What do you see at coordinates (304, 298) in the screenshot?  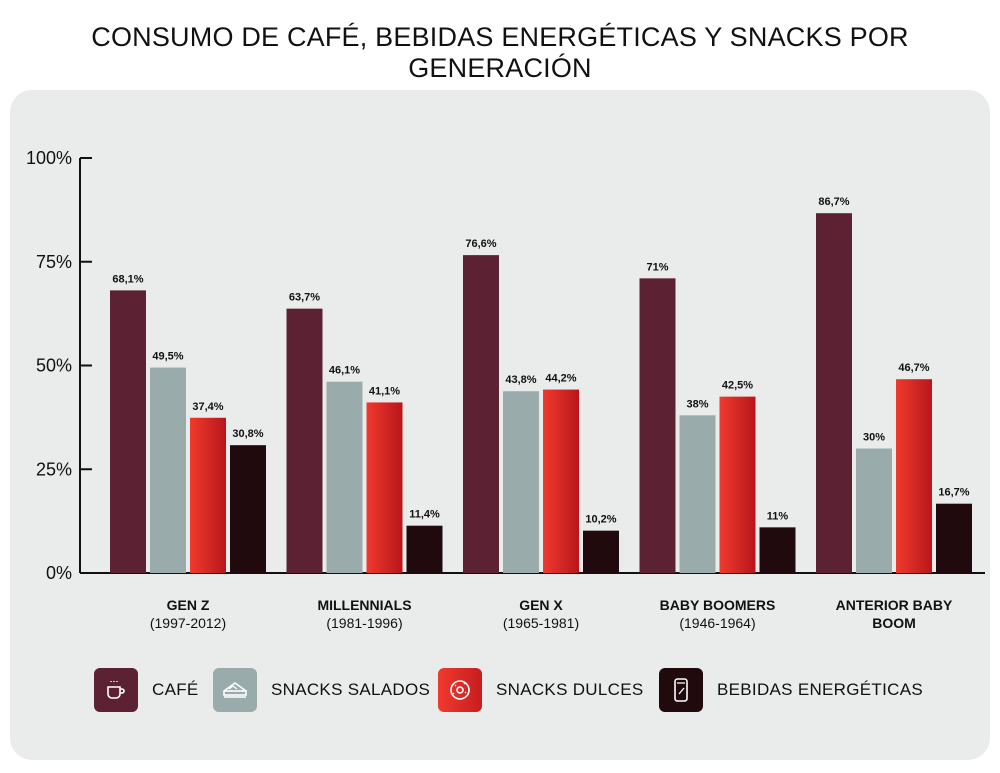 I see `bar-value-label: 63,7%` at bounding box center [304, 298].